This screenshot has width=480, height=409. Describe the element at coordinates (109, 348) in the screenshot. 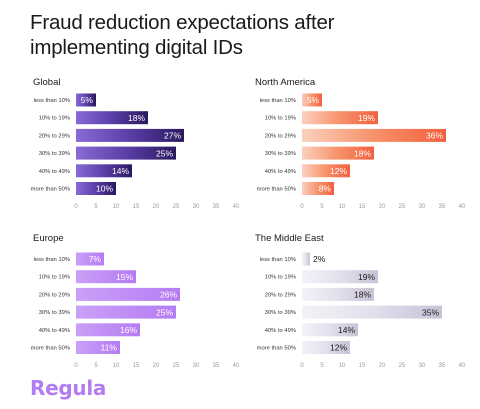

I see `data-label: 11%` at that location.